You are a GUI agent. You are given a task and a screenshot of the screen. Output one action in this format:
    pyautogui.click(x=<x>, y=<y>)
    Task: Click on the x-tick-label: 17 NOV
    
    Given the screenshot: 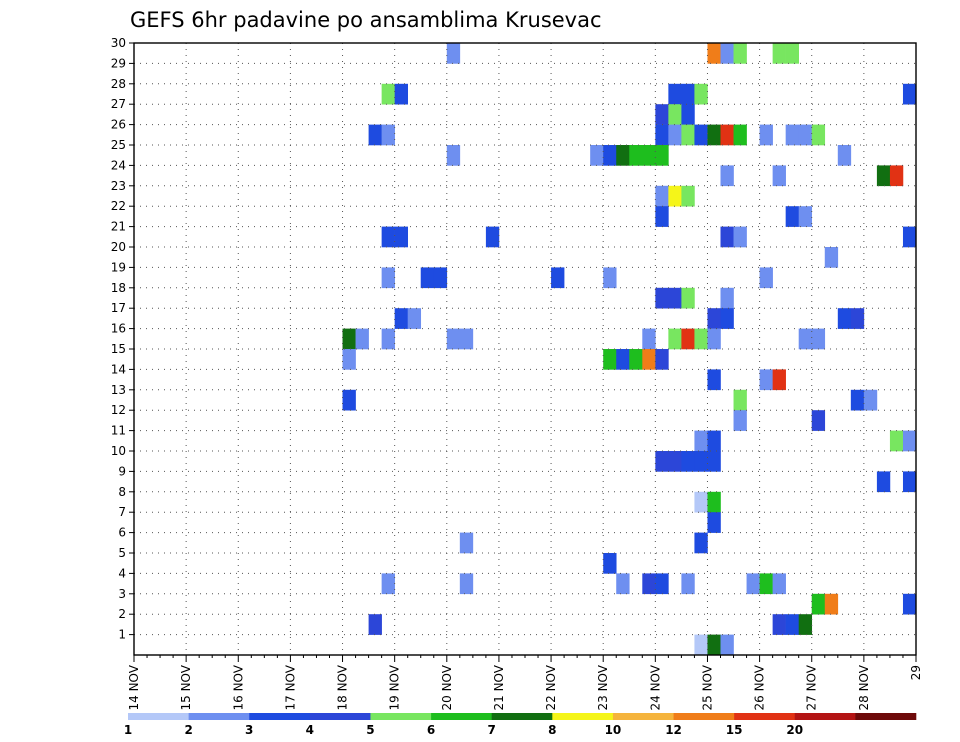 What is the action you would take?
    pyautogui.click(x=290, y=687)
    